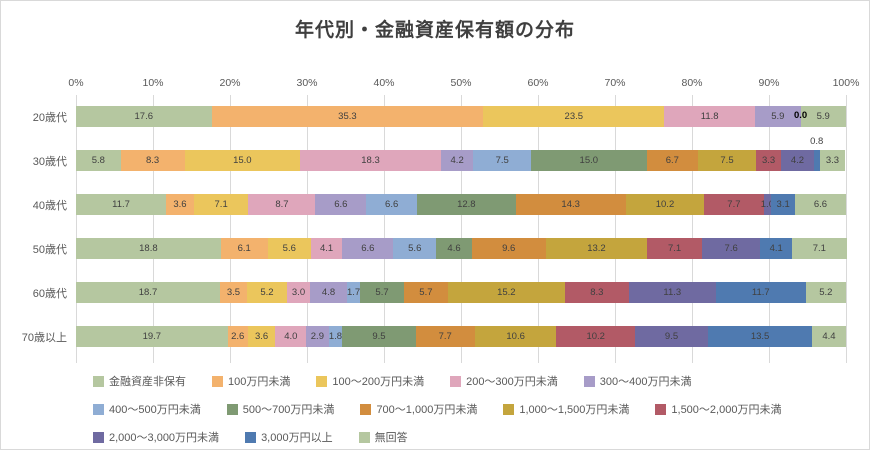  Describe the element at coordinates (502, 160) in the screenshot. I see `bar-segment: 7.5` at that location.